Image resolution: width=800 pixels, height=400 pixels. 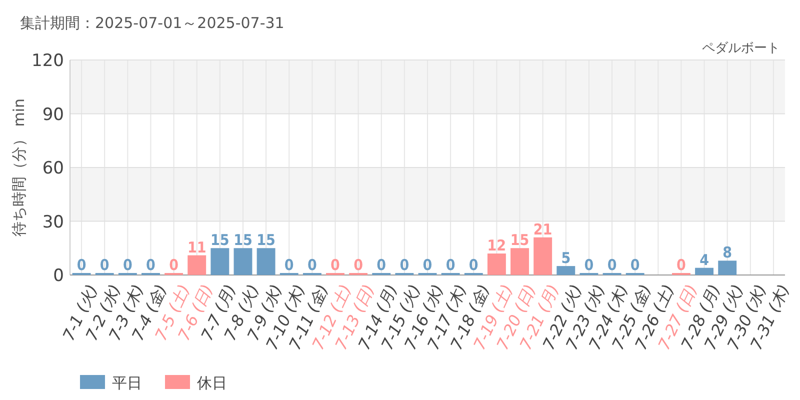 What do you see at coordinates (496, 245) in the screenshot?
I see `data-label: 12` at bounding box center [496, 245].